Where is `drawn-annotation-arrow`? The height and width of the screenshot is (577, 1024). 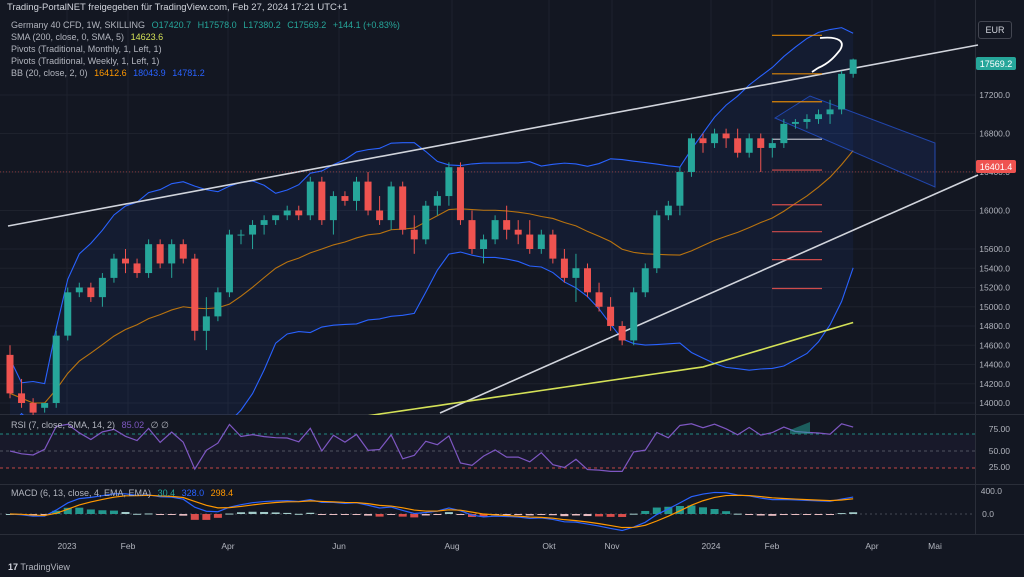 drawn-annotation-arrow is located at coordinates (827, 54).